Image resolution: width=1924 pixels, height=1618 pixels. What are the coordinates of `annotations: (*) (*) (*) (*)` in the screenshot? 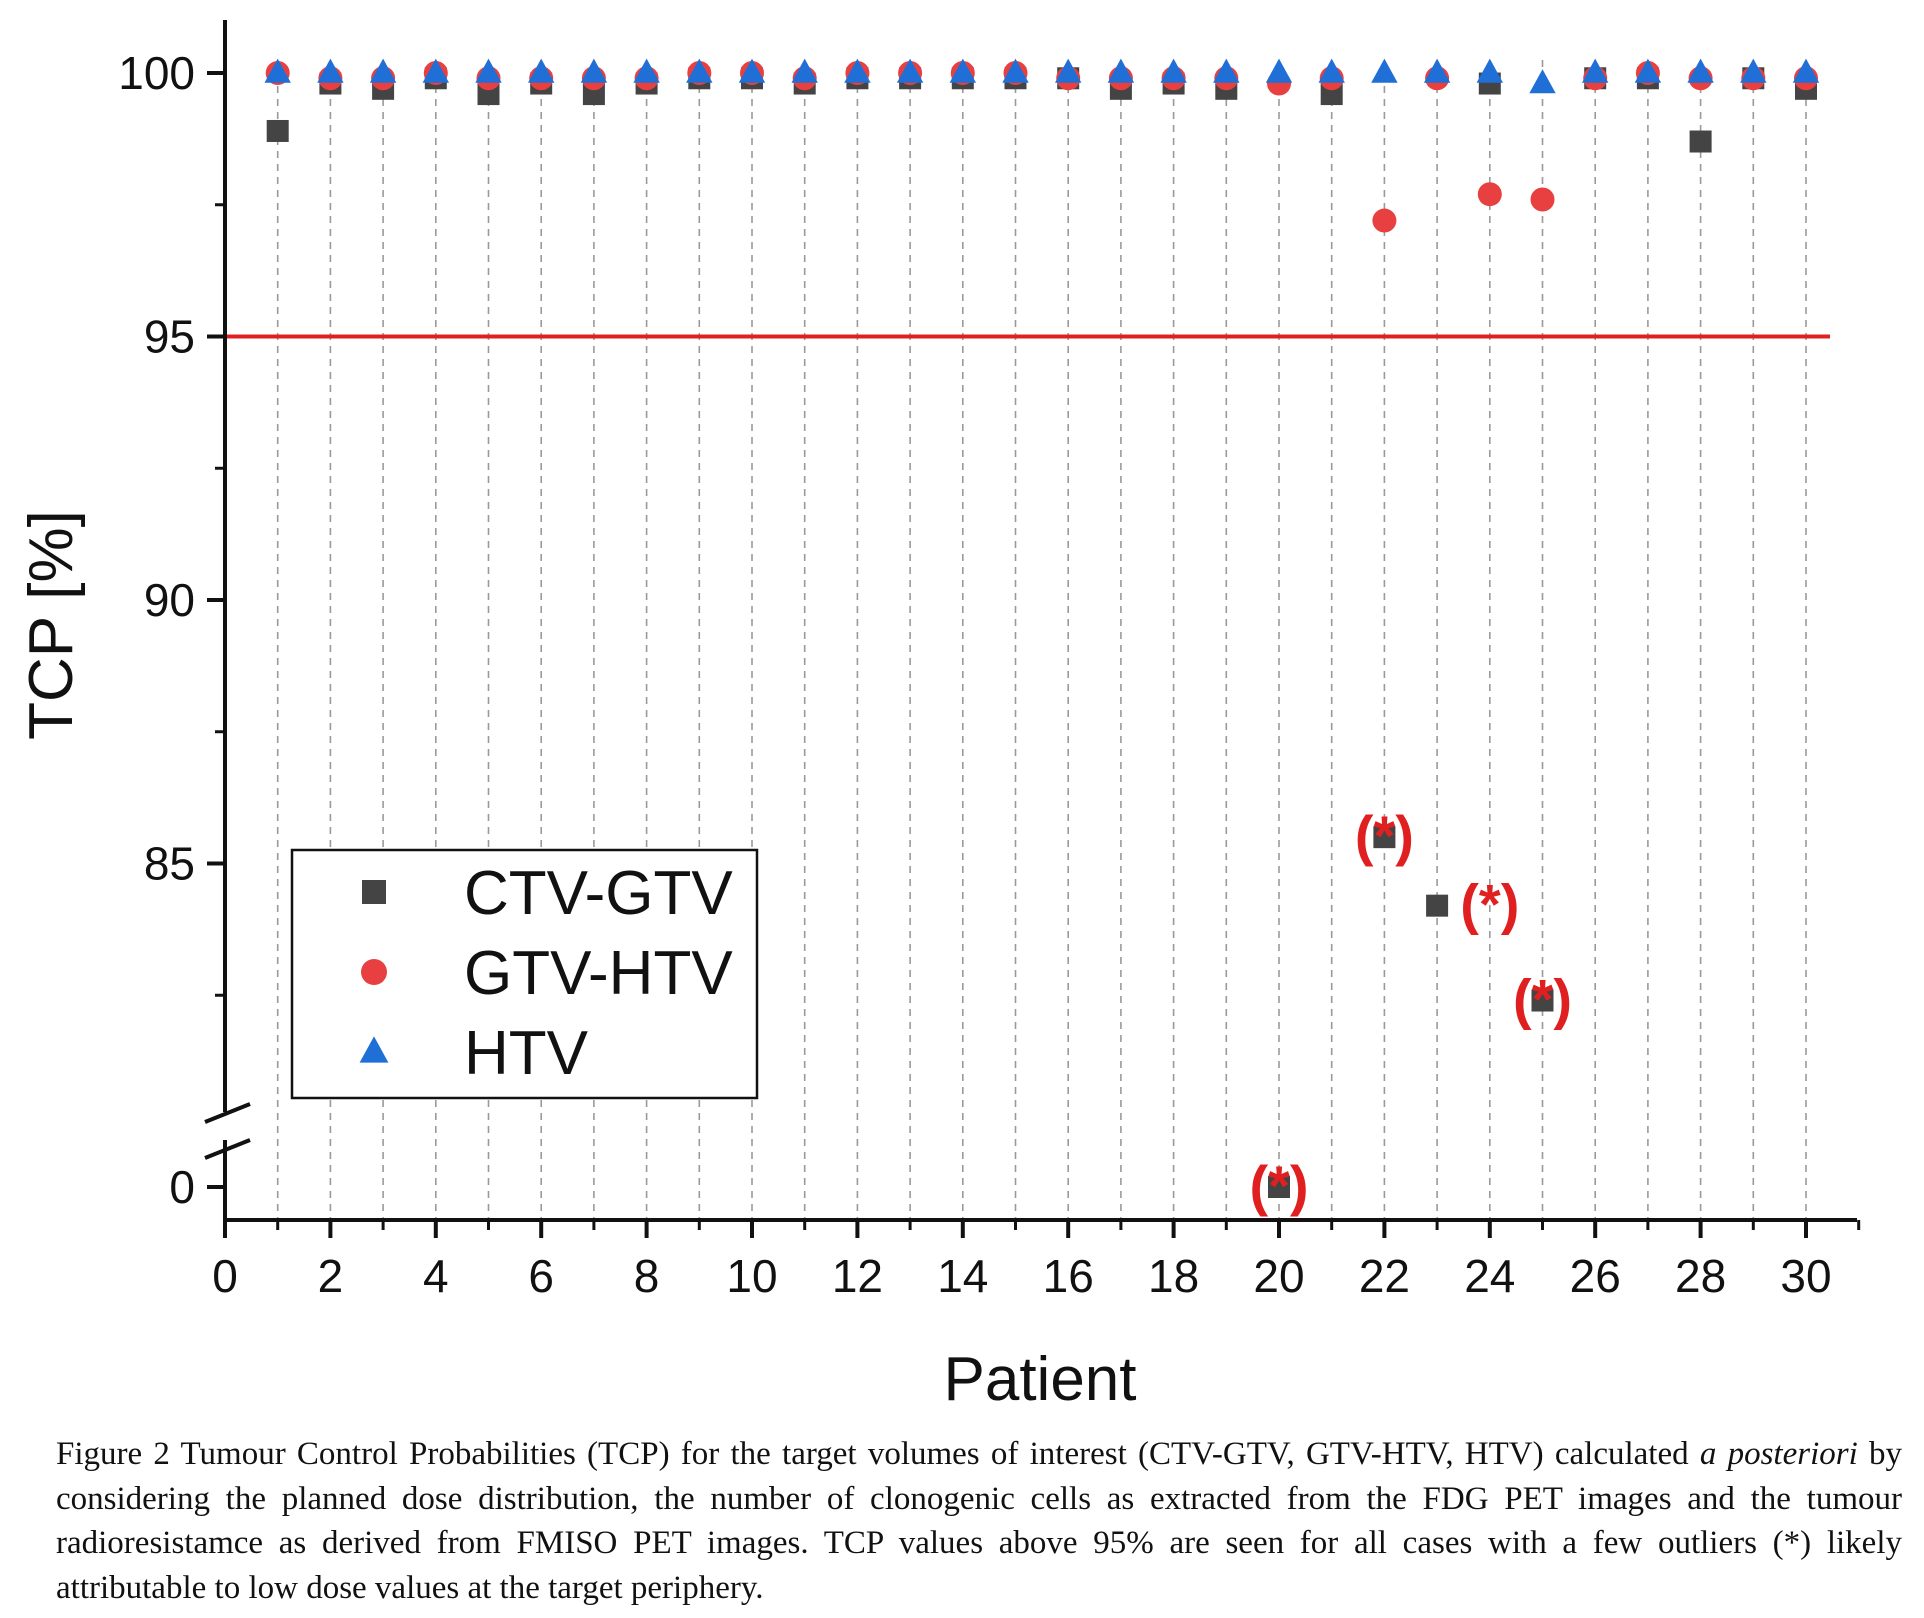 It's located at (1410, 1010).